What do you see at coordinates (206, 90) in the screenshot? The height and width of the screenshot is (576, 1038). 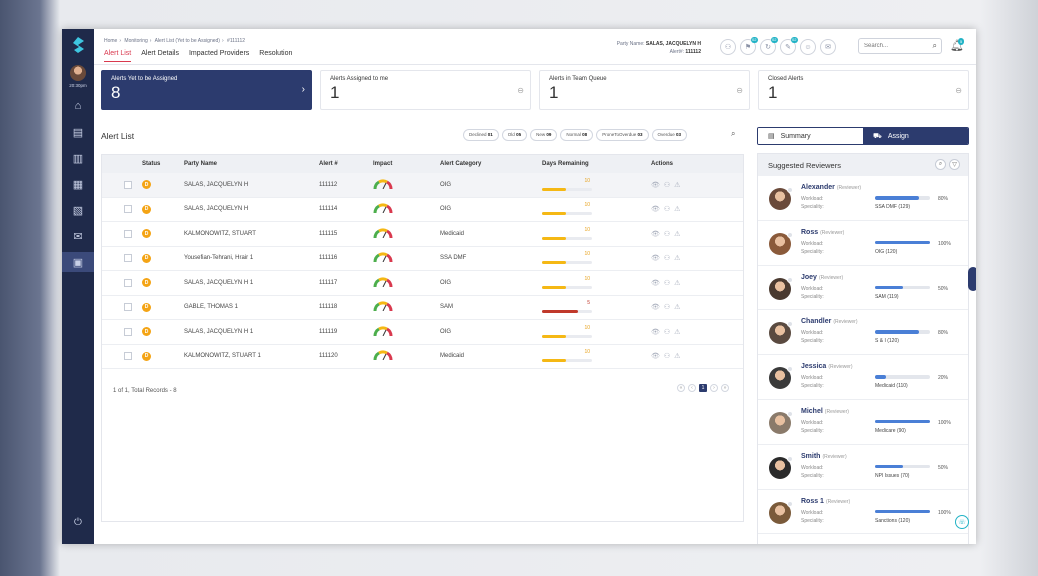 I see `summary-card: Alerts Yet to be Assigned 8 ›` at bounding box center [206, 90].